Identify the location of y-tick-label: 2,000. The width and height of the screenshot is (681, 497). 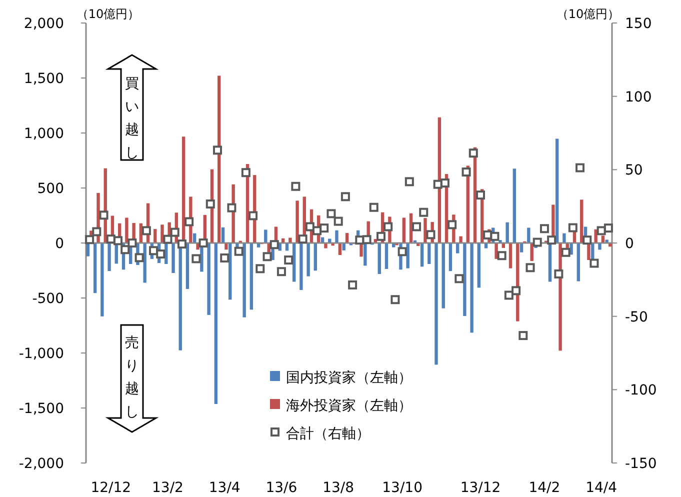
(44, 24).